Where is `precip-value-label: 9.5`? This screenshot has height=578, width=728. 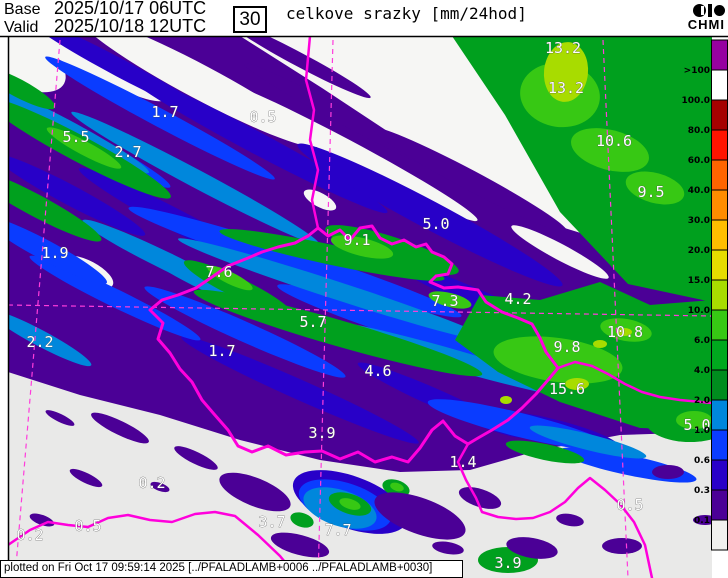
precip-value-label: 9.5 is located at coordinates (650, 192).